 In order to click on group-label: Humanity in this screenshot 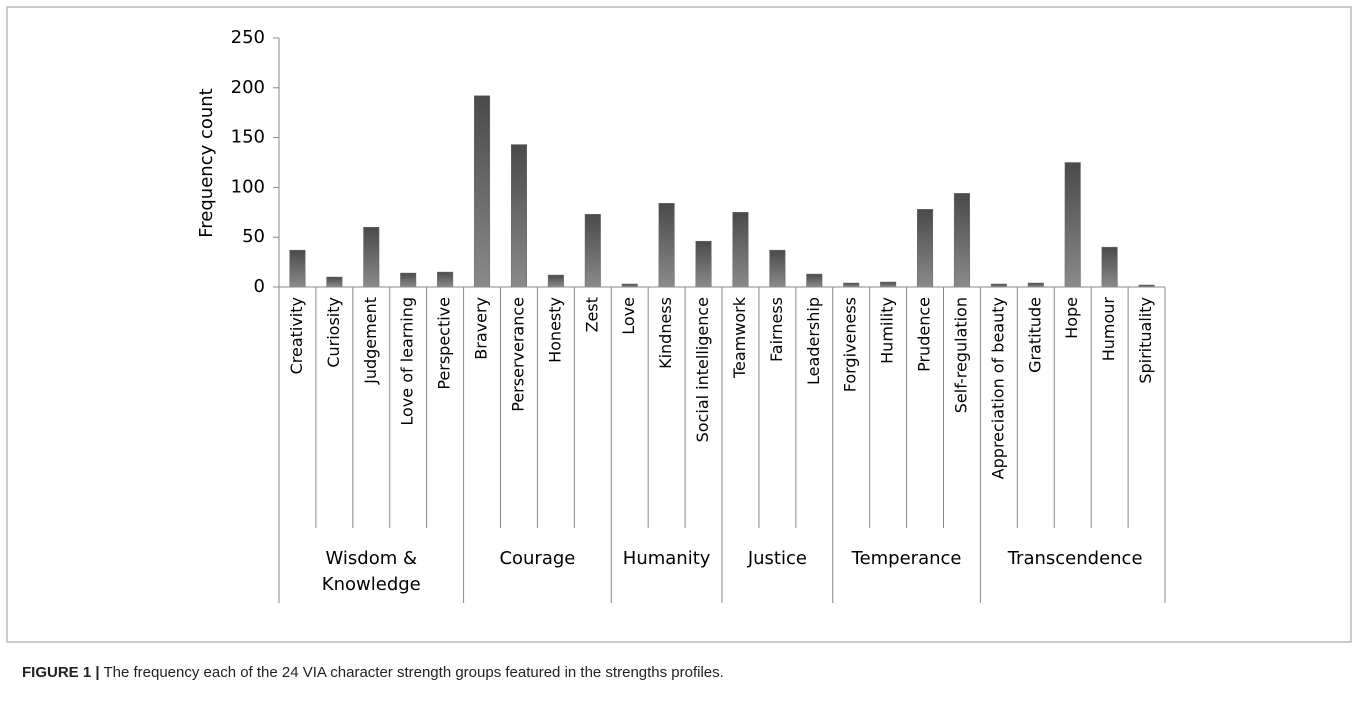, I will do `click(666, 558)`.